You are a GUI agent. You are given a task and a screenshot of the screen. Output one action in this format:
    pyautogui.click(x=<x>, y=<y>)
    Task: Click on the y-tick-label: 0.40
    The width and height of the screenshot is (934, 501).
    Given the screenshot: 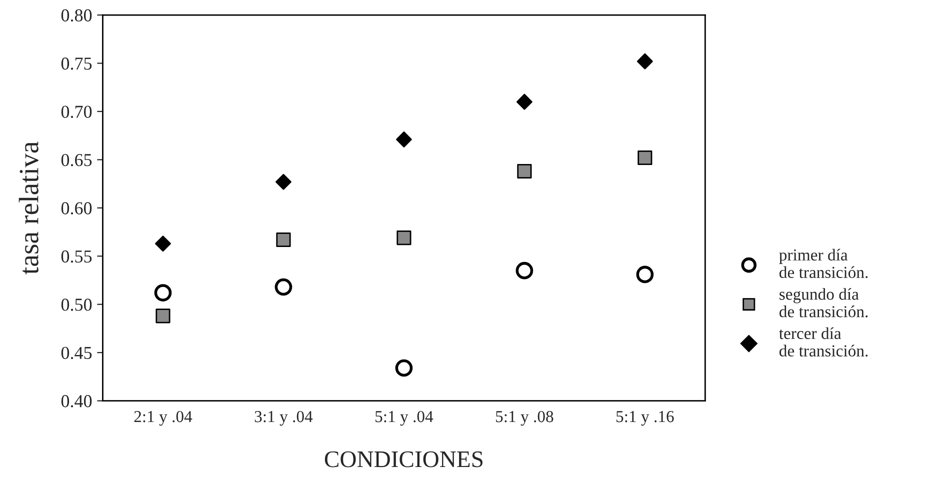 What is the action you would take?
    pyautogui.click(x=76, y=401)
    